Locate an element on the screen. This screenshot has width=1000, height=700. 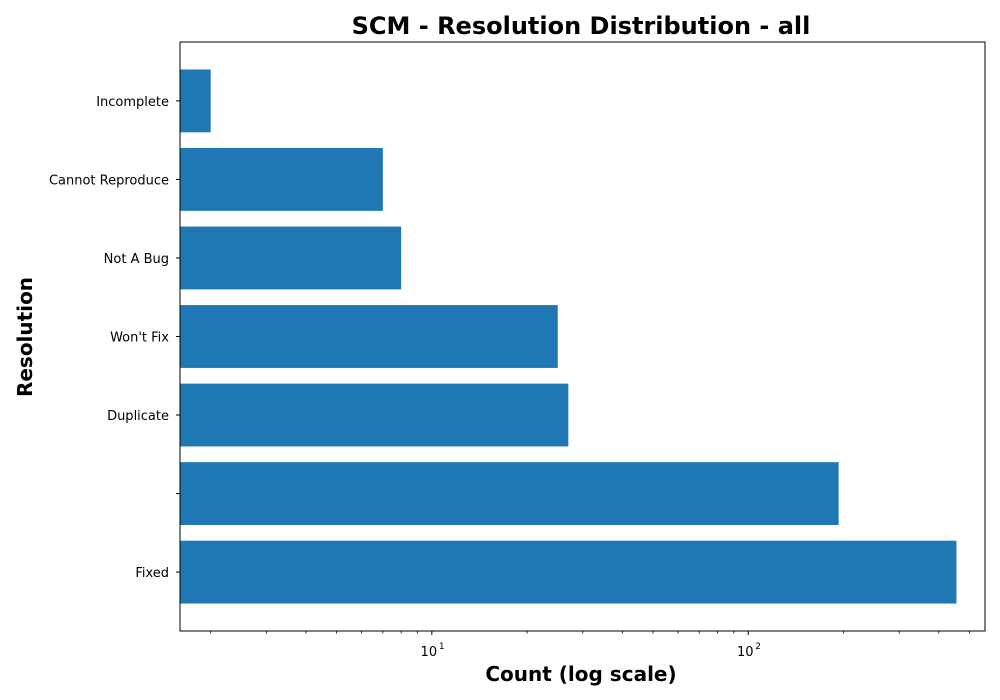
y-tick-label: Fixed is located at coordinates (152, 573).